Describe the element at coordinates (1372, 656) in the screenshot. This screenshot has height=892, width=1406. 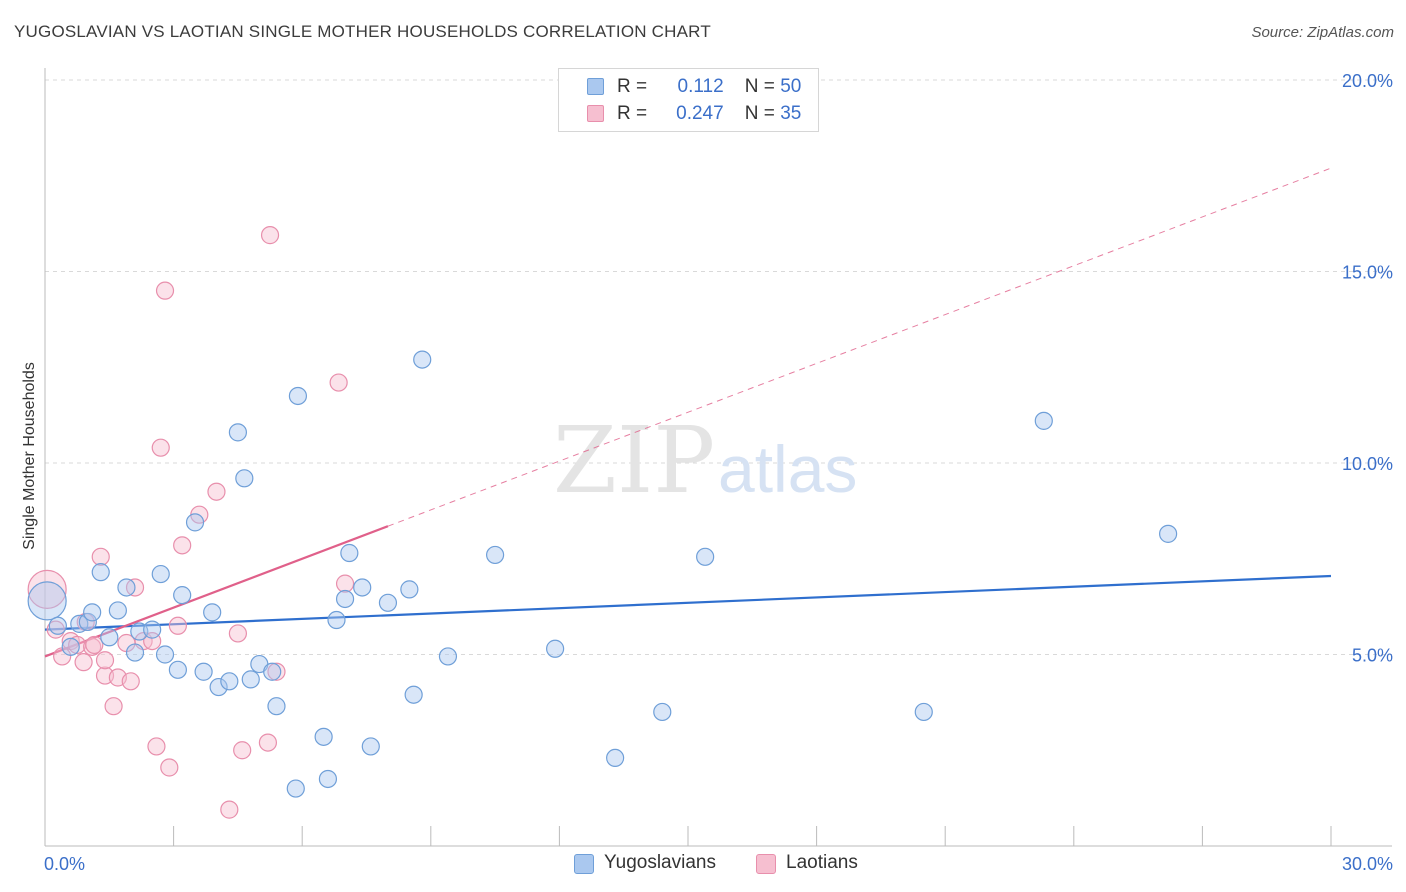
I see `y-tick-label: 5.0%` at that location.